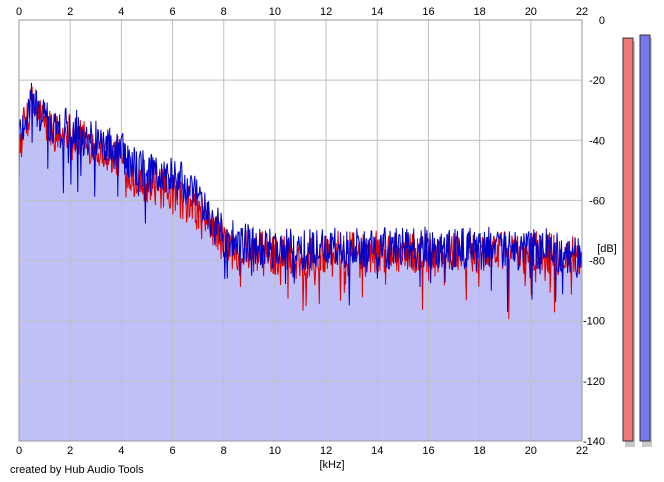 This screenshot has height=482, width=664. Describe the element at coordinates (531, 451) in the screenshot. I see `x-tick-label-bottom: 20` at that location.